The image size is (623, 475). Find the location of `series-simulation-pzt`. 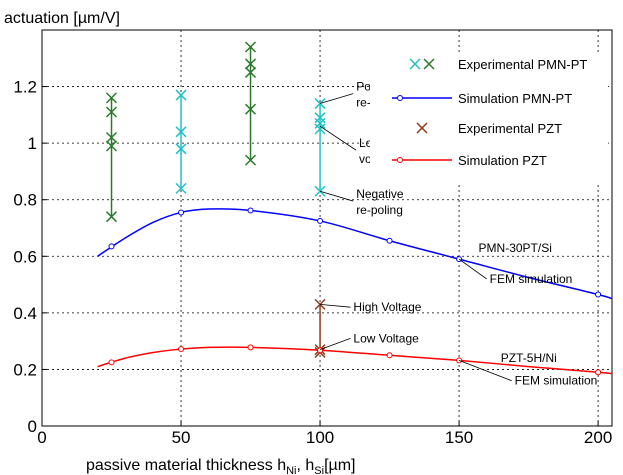

series-simulation-pzt is located at coordinates (355, 360).